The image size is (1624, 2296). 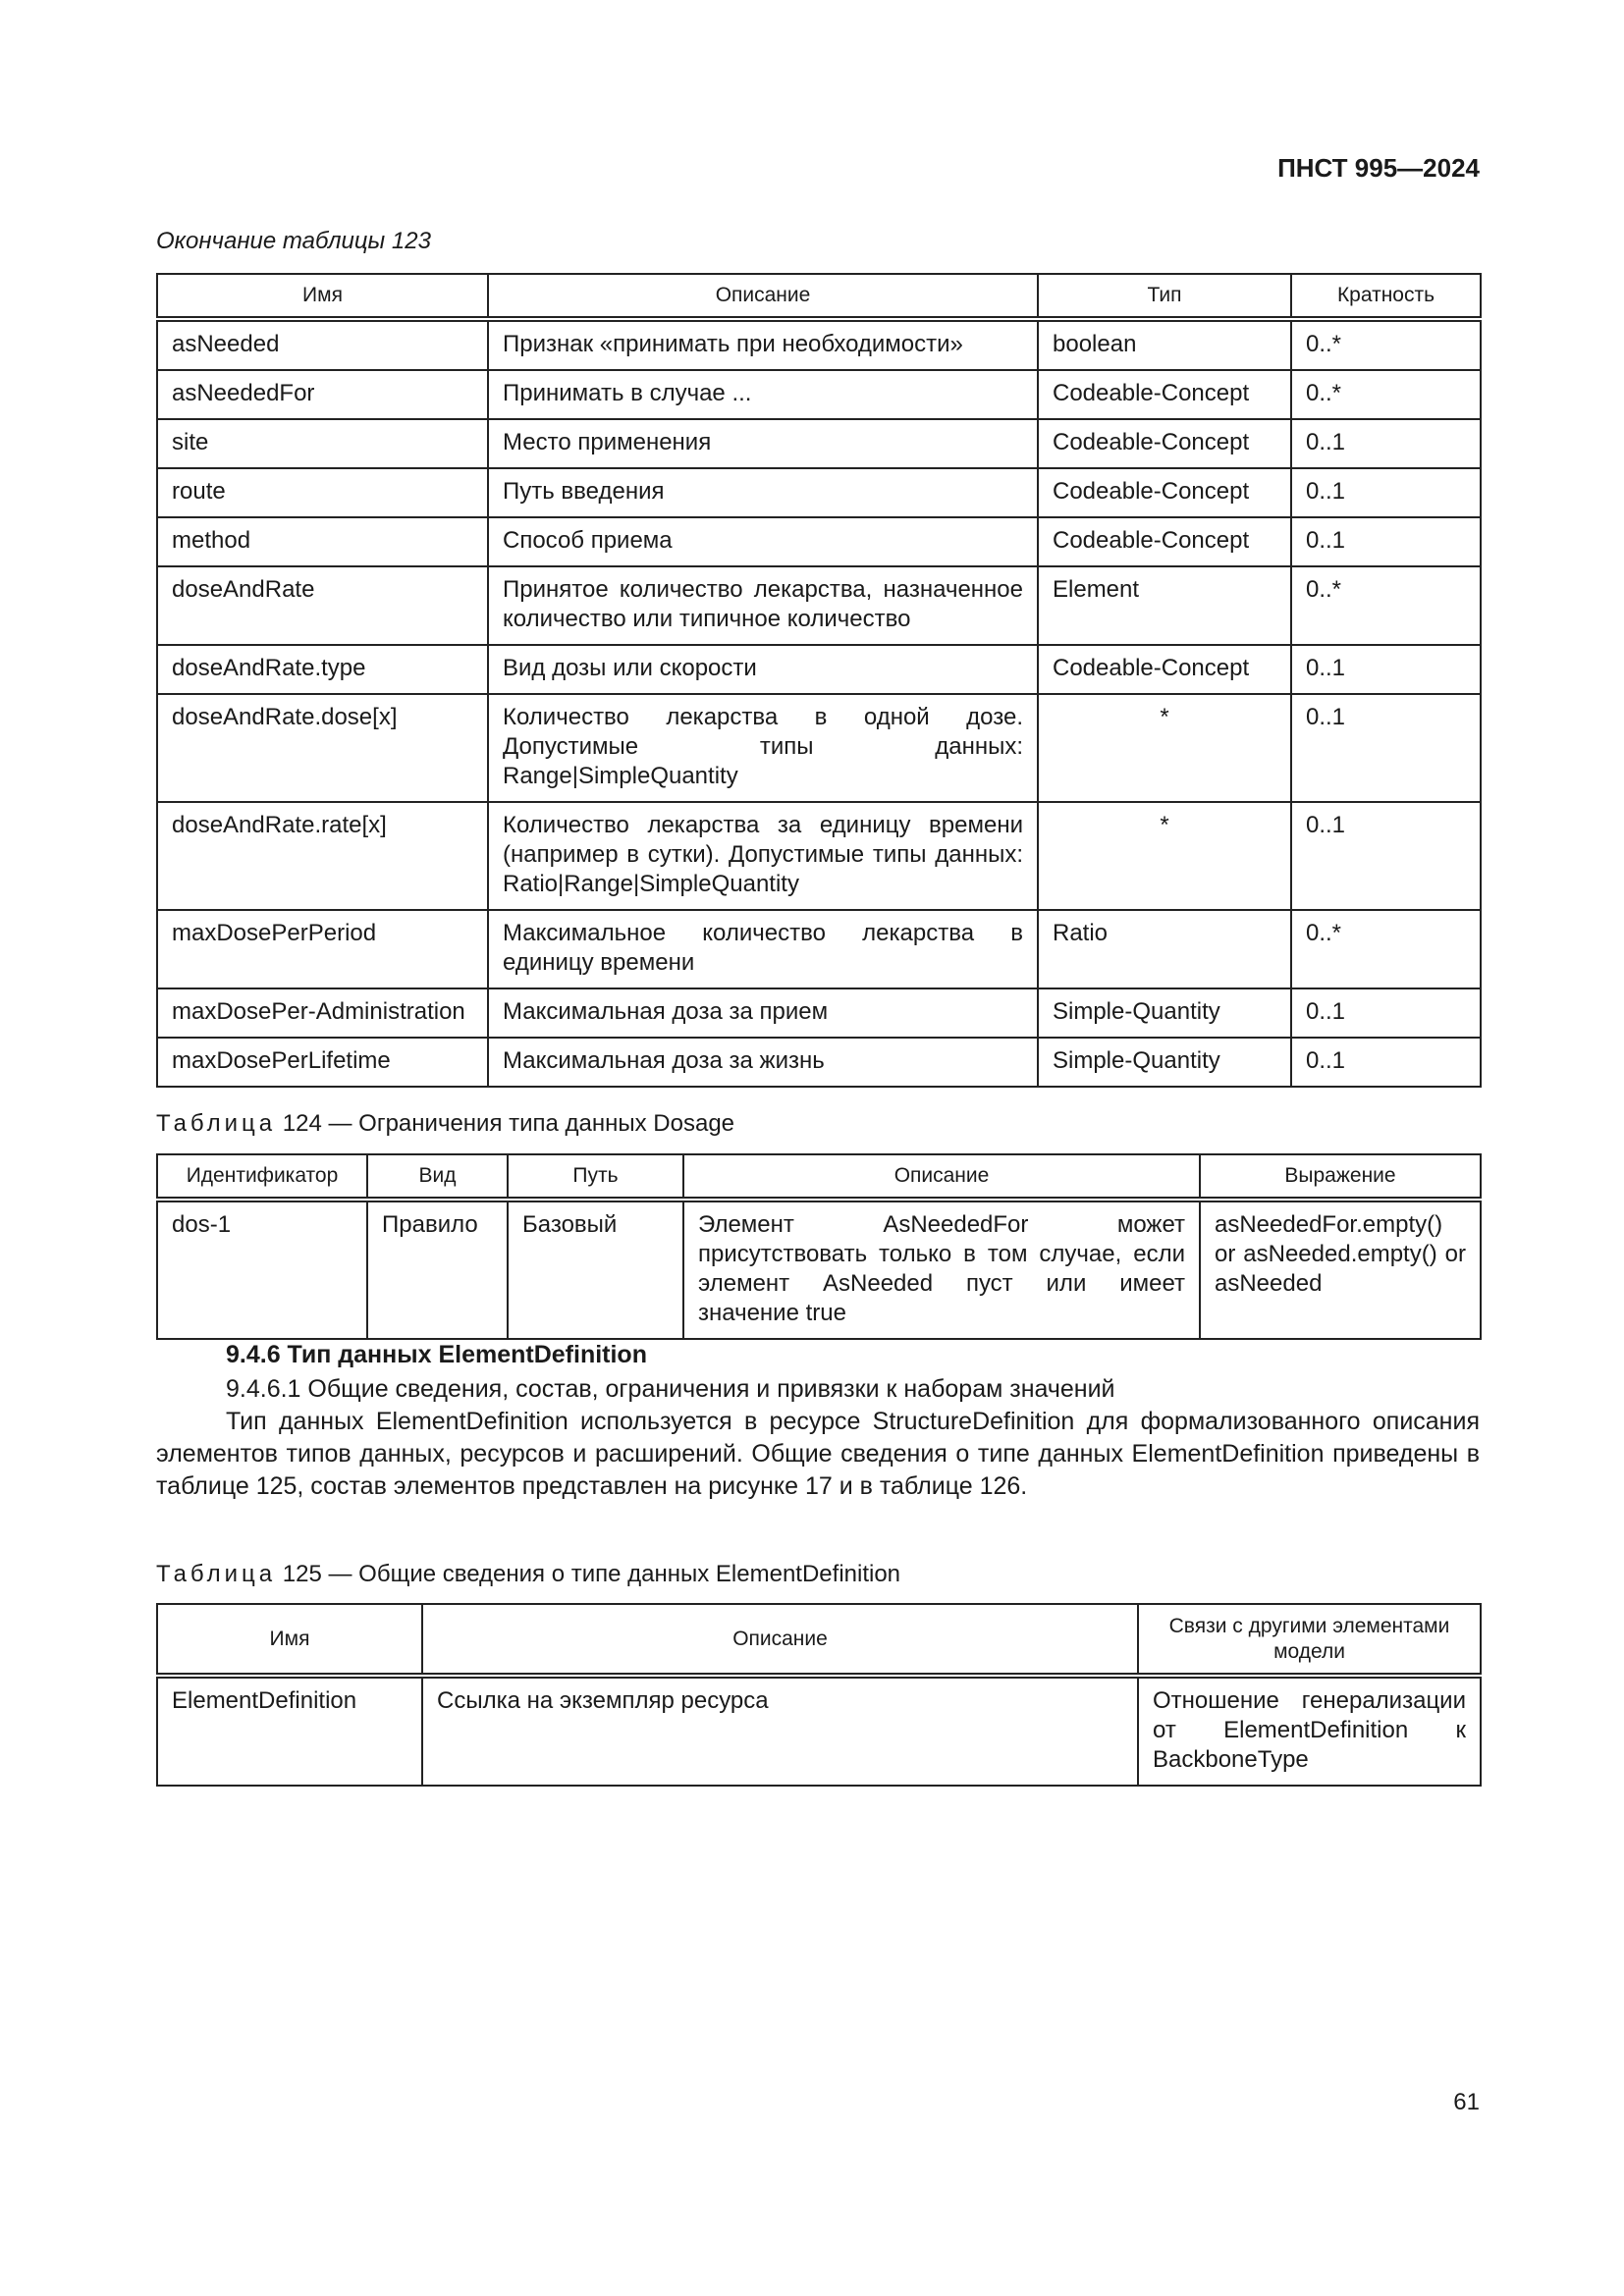 What do you see at coordinates (1164, 605) in the screenshot?
I see `table-cell: Element` at bounding box center [1164, 605].